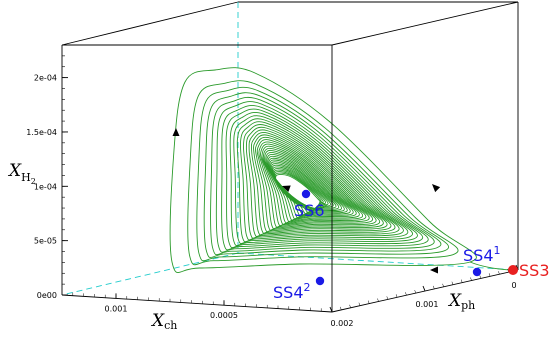  I want to click on xph-axis-title: Xph, so click(461, 301).